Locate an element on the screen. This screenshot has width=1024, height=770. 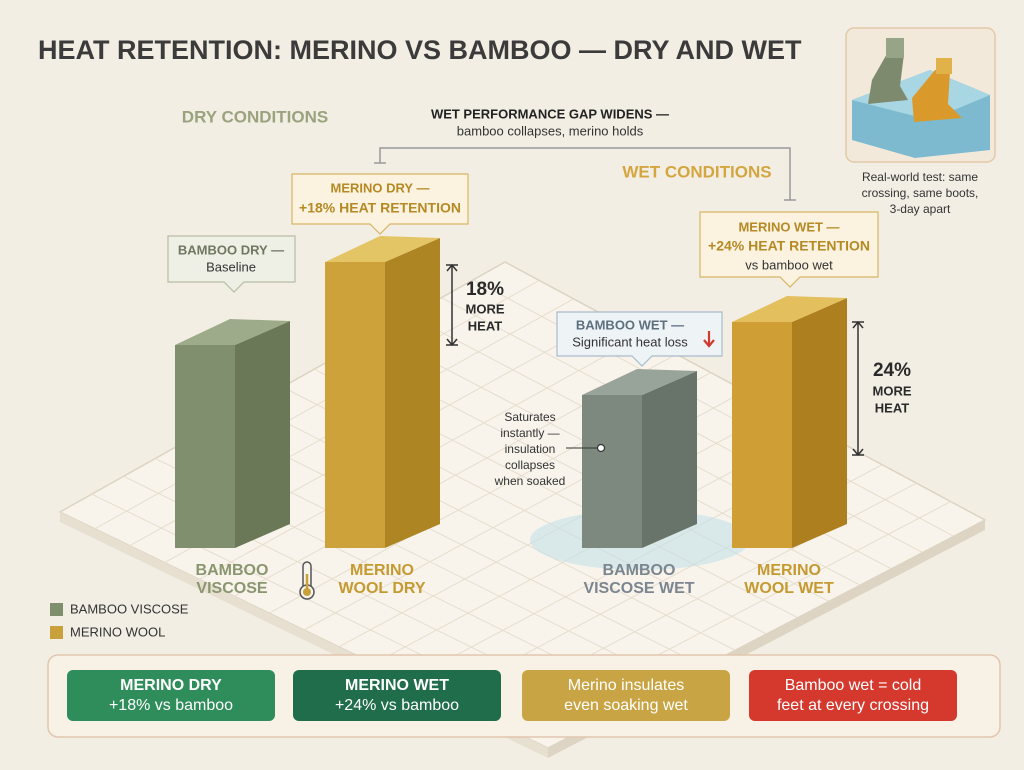
summary-text: MERINO WET is located at coordinates (397, 685).